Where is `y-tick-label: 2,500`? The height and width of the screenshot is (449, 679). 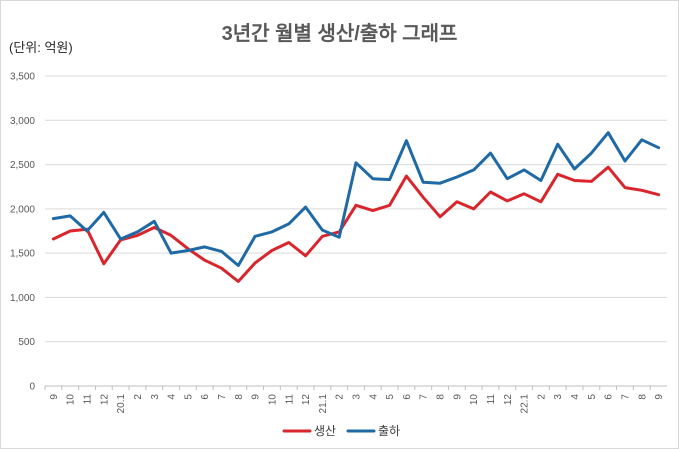
y-tick-label: 2,500 is located at coordinates (22, 165).